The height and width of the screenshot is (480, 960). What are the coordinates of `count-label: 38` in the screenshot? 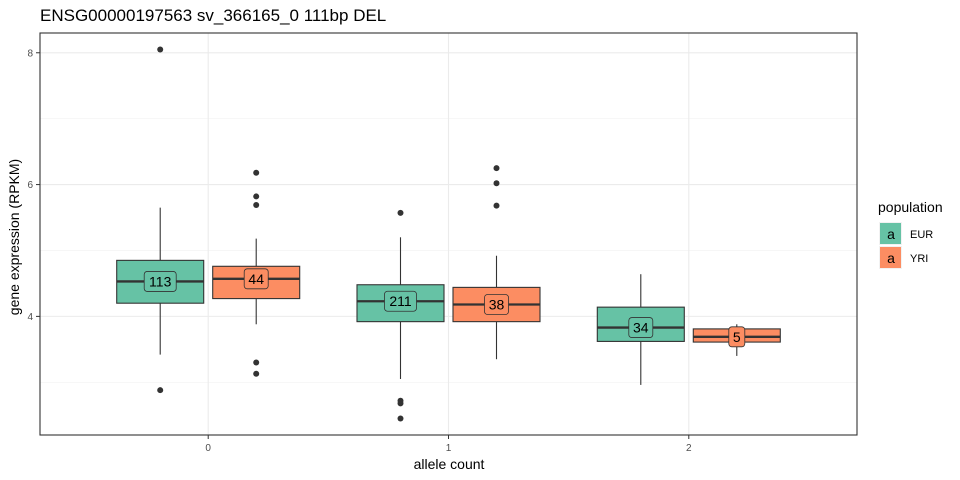 It's located at (497, 305).